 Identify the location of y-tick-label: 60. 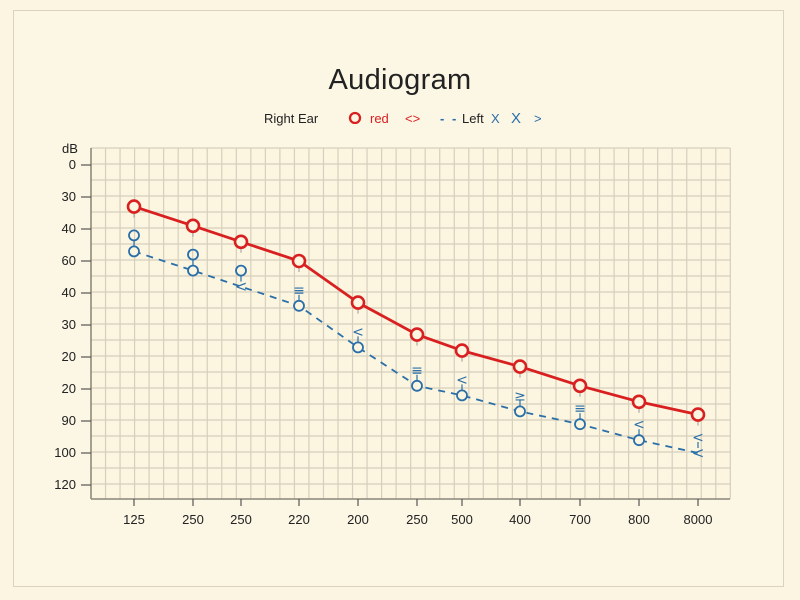
(68, 260).